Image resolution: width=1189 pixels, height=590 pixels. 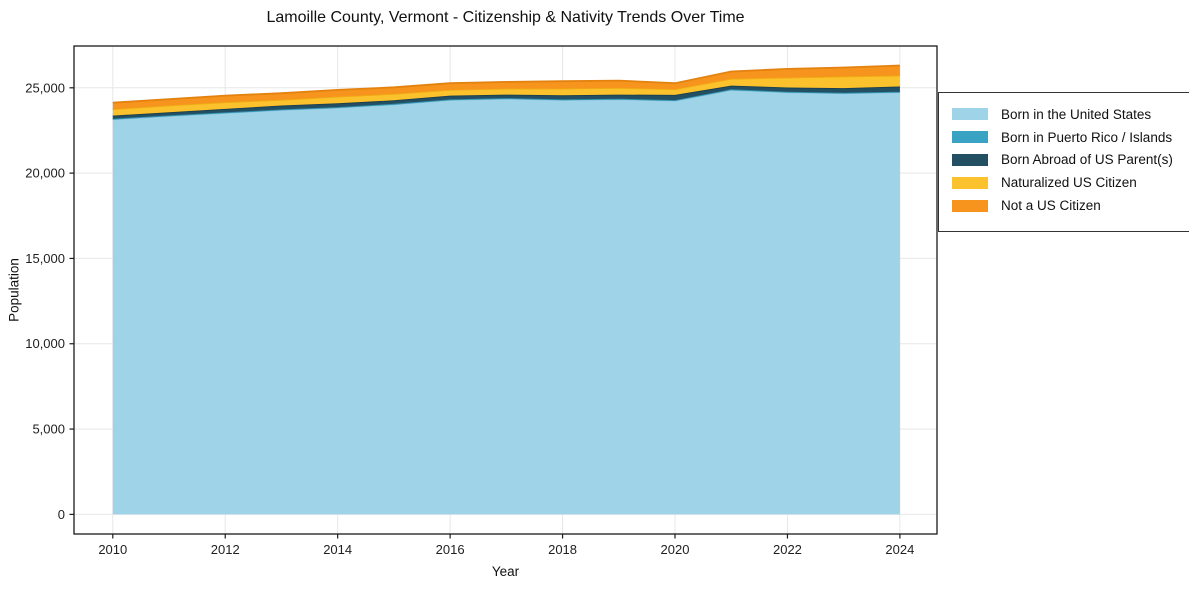 I want to click on legend-item: Born Abroad of US Parent(s), so click(x=1070, y=160).